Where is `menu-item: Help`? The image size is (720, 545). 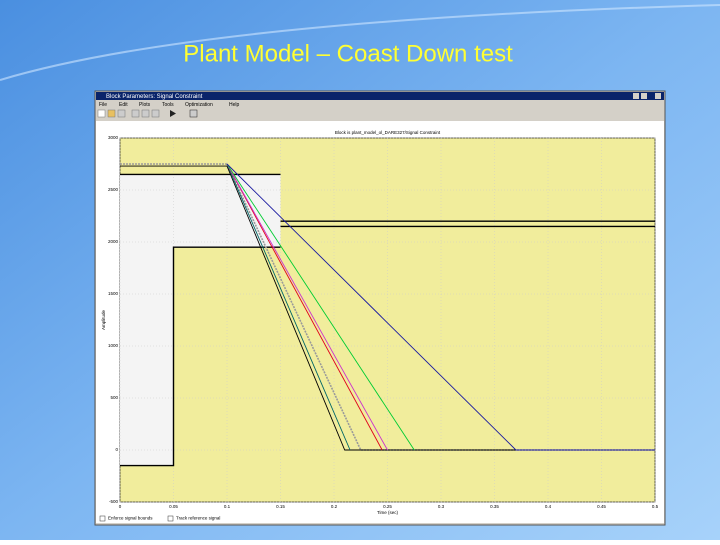 menu-item: Help is located at coordinates (234, 105).